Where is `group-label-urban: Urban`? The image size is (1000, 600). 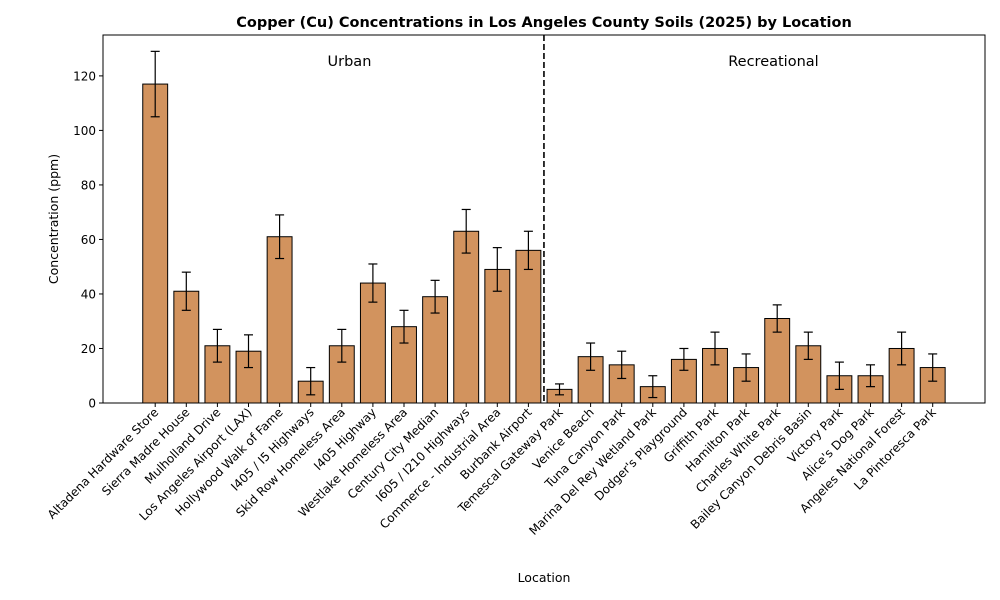 group-label-urban: Urban is located at coordinates (350, 62).